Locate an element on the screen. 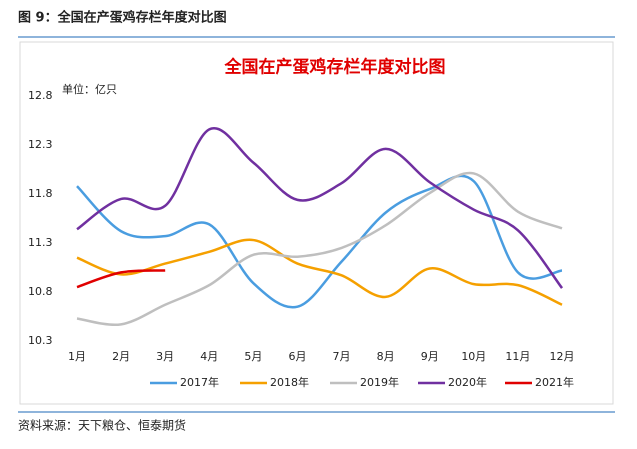  unit-label: 单位：亿只 is located at coordinates (89, 89).